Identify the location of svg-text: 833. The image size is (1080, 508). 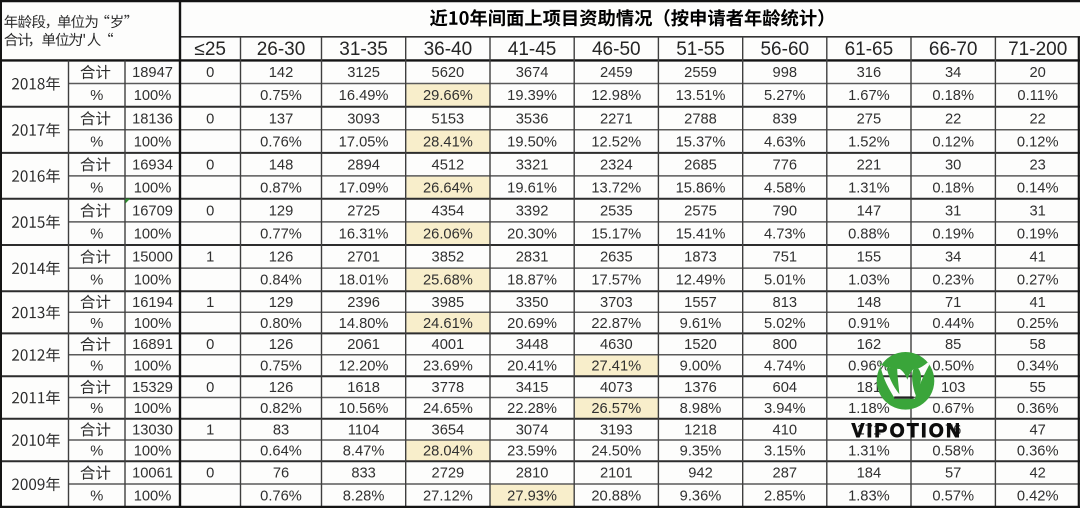
(363, 474).